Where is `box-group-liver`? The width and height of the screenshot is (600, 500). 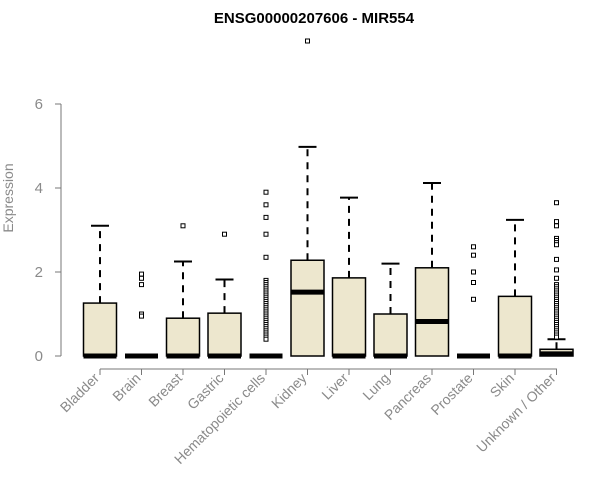
box-group-liver is located at coordinates (349, 277).